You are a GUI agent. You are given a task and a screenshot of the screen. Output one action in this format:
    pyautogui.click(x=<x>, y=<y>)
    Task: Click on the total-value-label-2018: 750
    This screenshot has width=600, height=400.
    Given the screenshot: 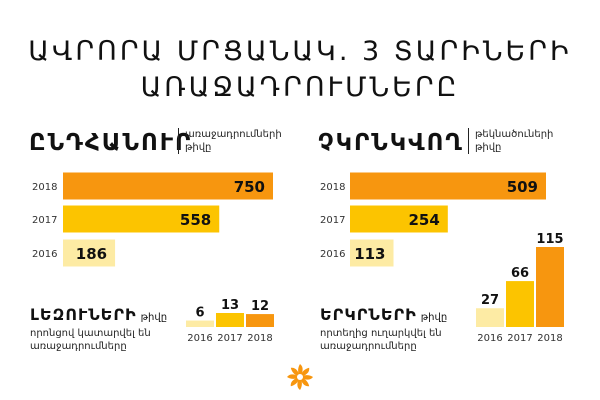 What is the action you would take?
    pyautogui.click(x=249, y=187)
    